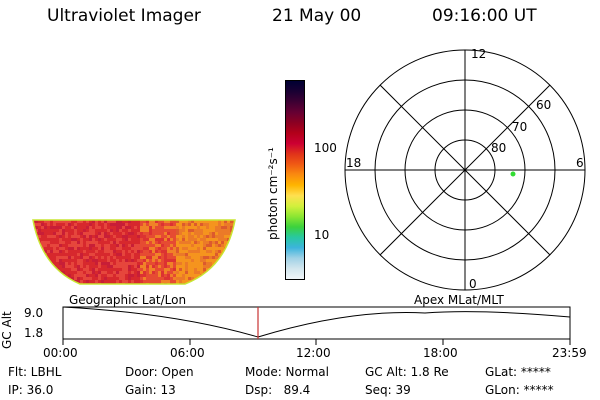 Image resolution: width=600 pixels, height=400 pixels. I want to click on colorbar-tick-100: 100, so click(325, 148).